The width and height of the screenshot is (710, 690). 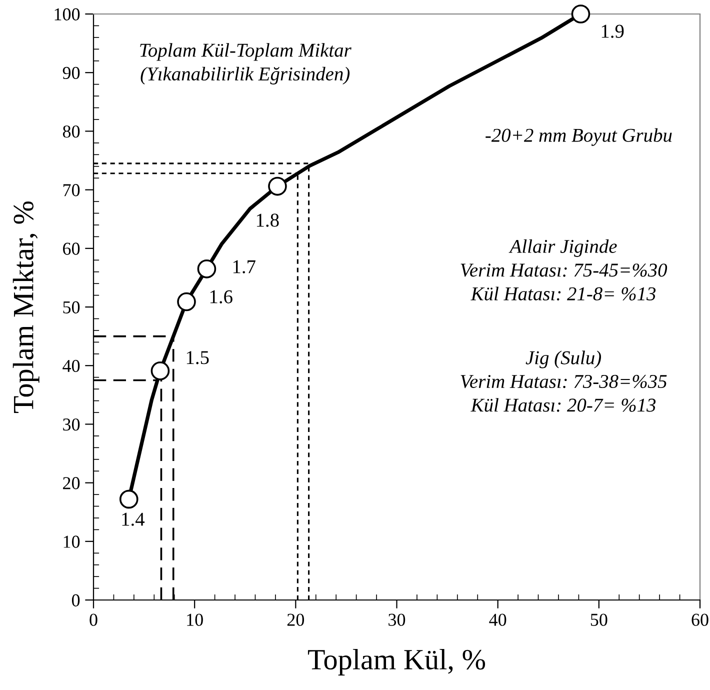 I want to click on x-tick-label: 40, so click(x=497, y=620).